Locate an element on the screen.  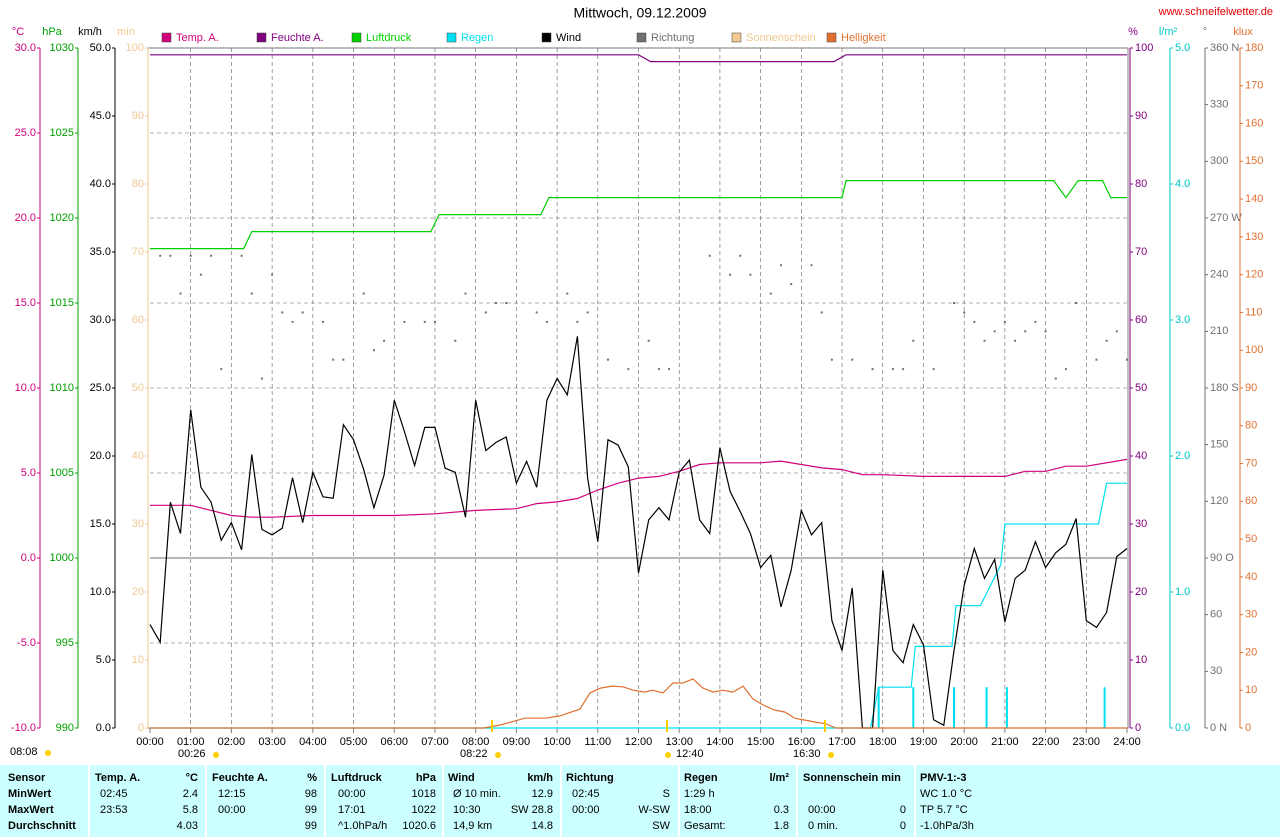
table-header: Richtung is located at coordinates (590, 778).